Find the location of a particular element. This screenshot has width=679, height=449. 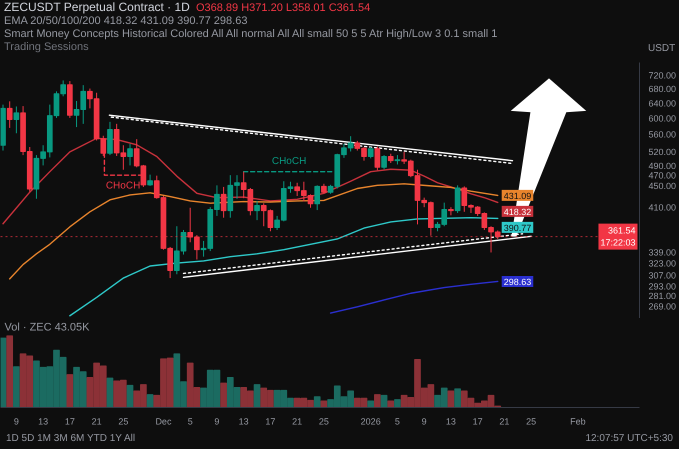

y-tick-label: 490.00 is located at coordinates (662, 165).